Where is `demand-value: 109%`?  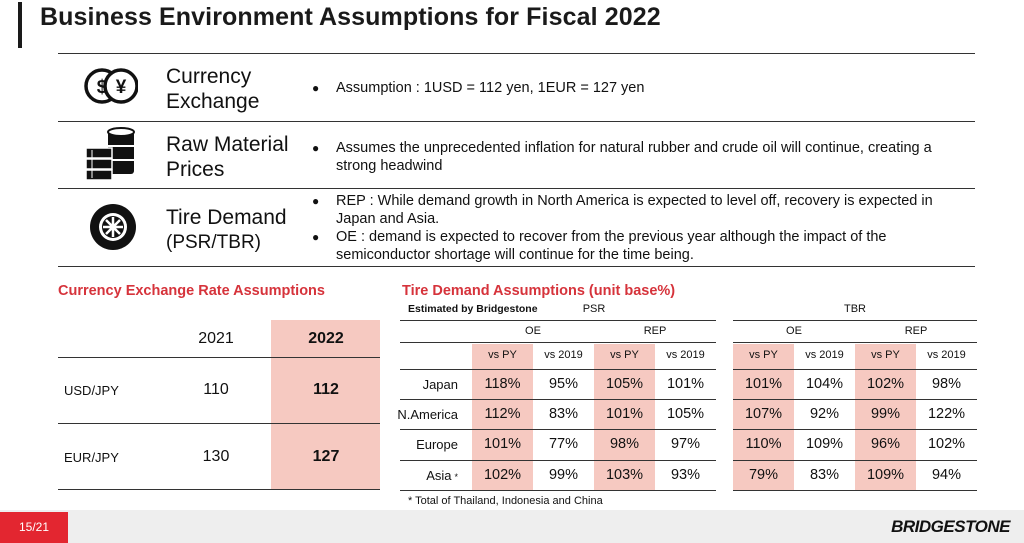
demand-value: 109% is located at coordinates (885, 475).